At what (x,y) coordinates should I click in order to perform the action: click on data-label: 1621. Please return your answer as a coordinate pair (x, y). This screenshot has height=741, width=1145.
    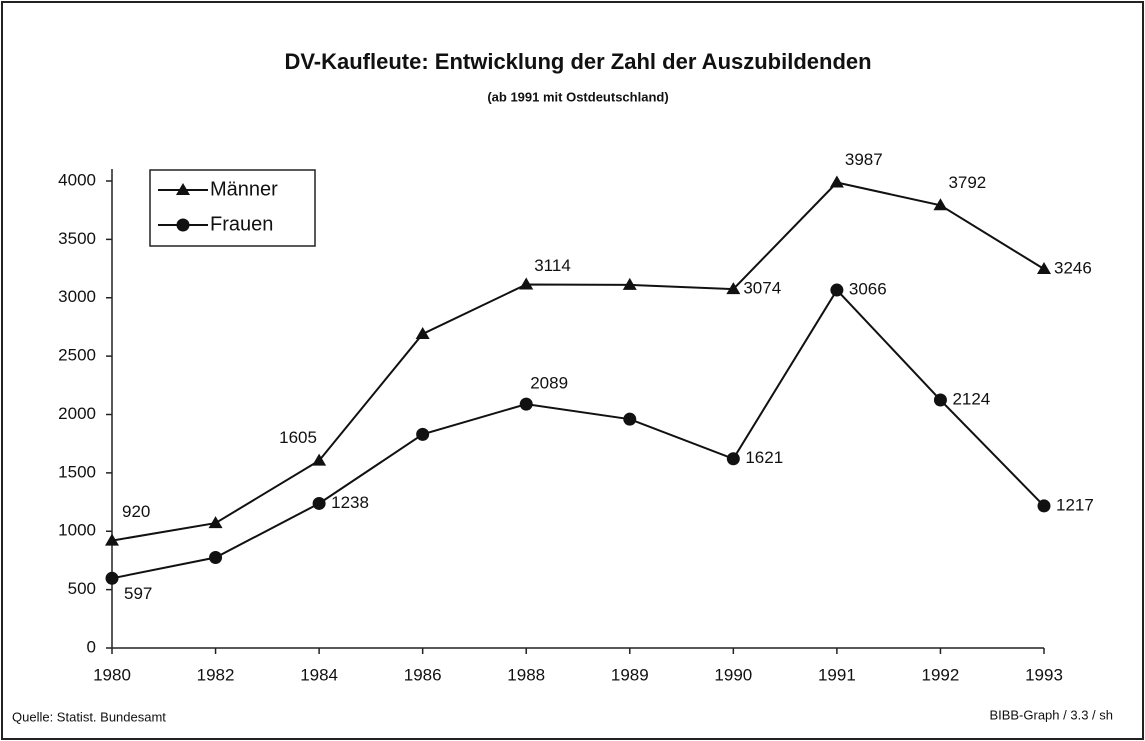
    Looking at the image, I should click on (764, 457).